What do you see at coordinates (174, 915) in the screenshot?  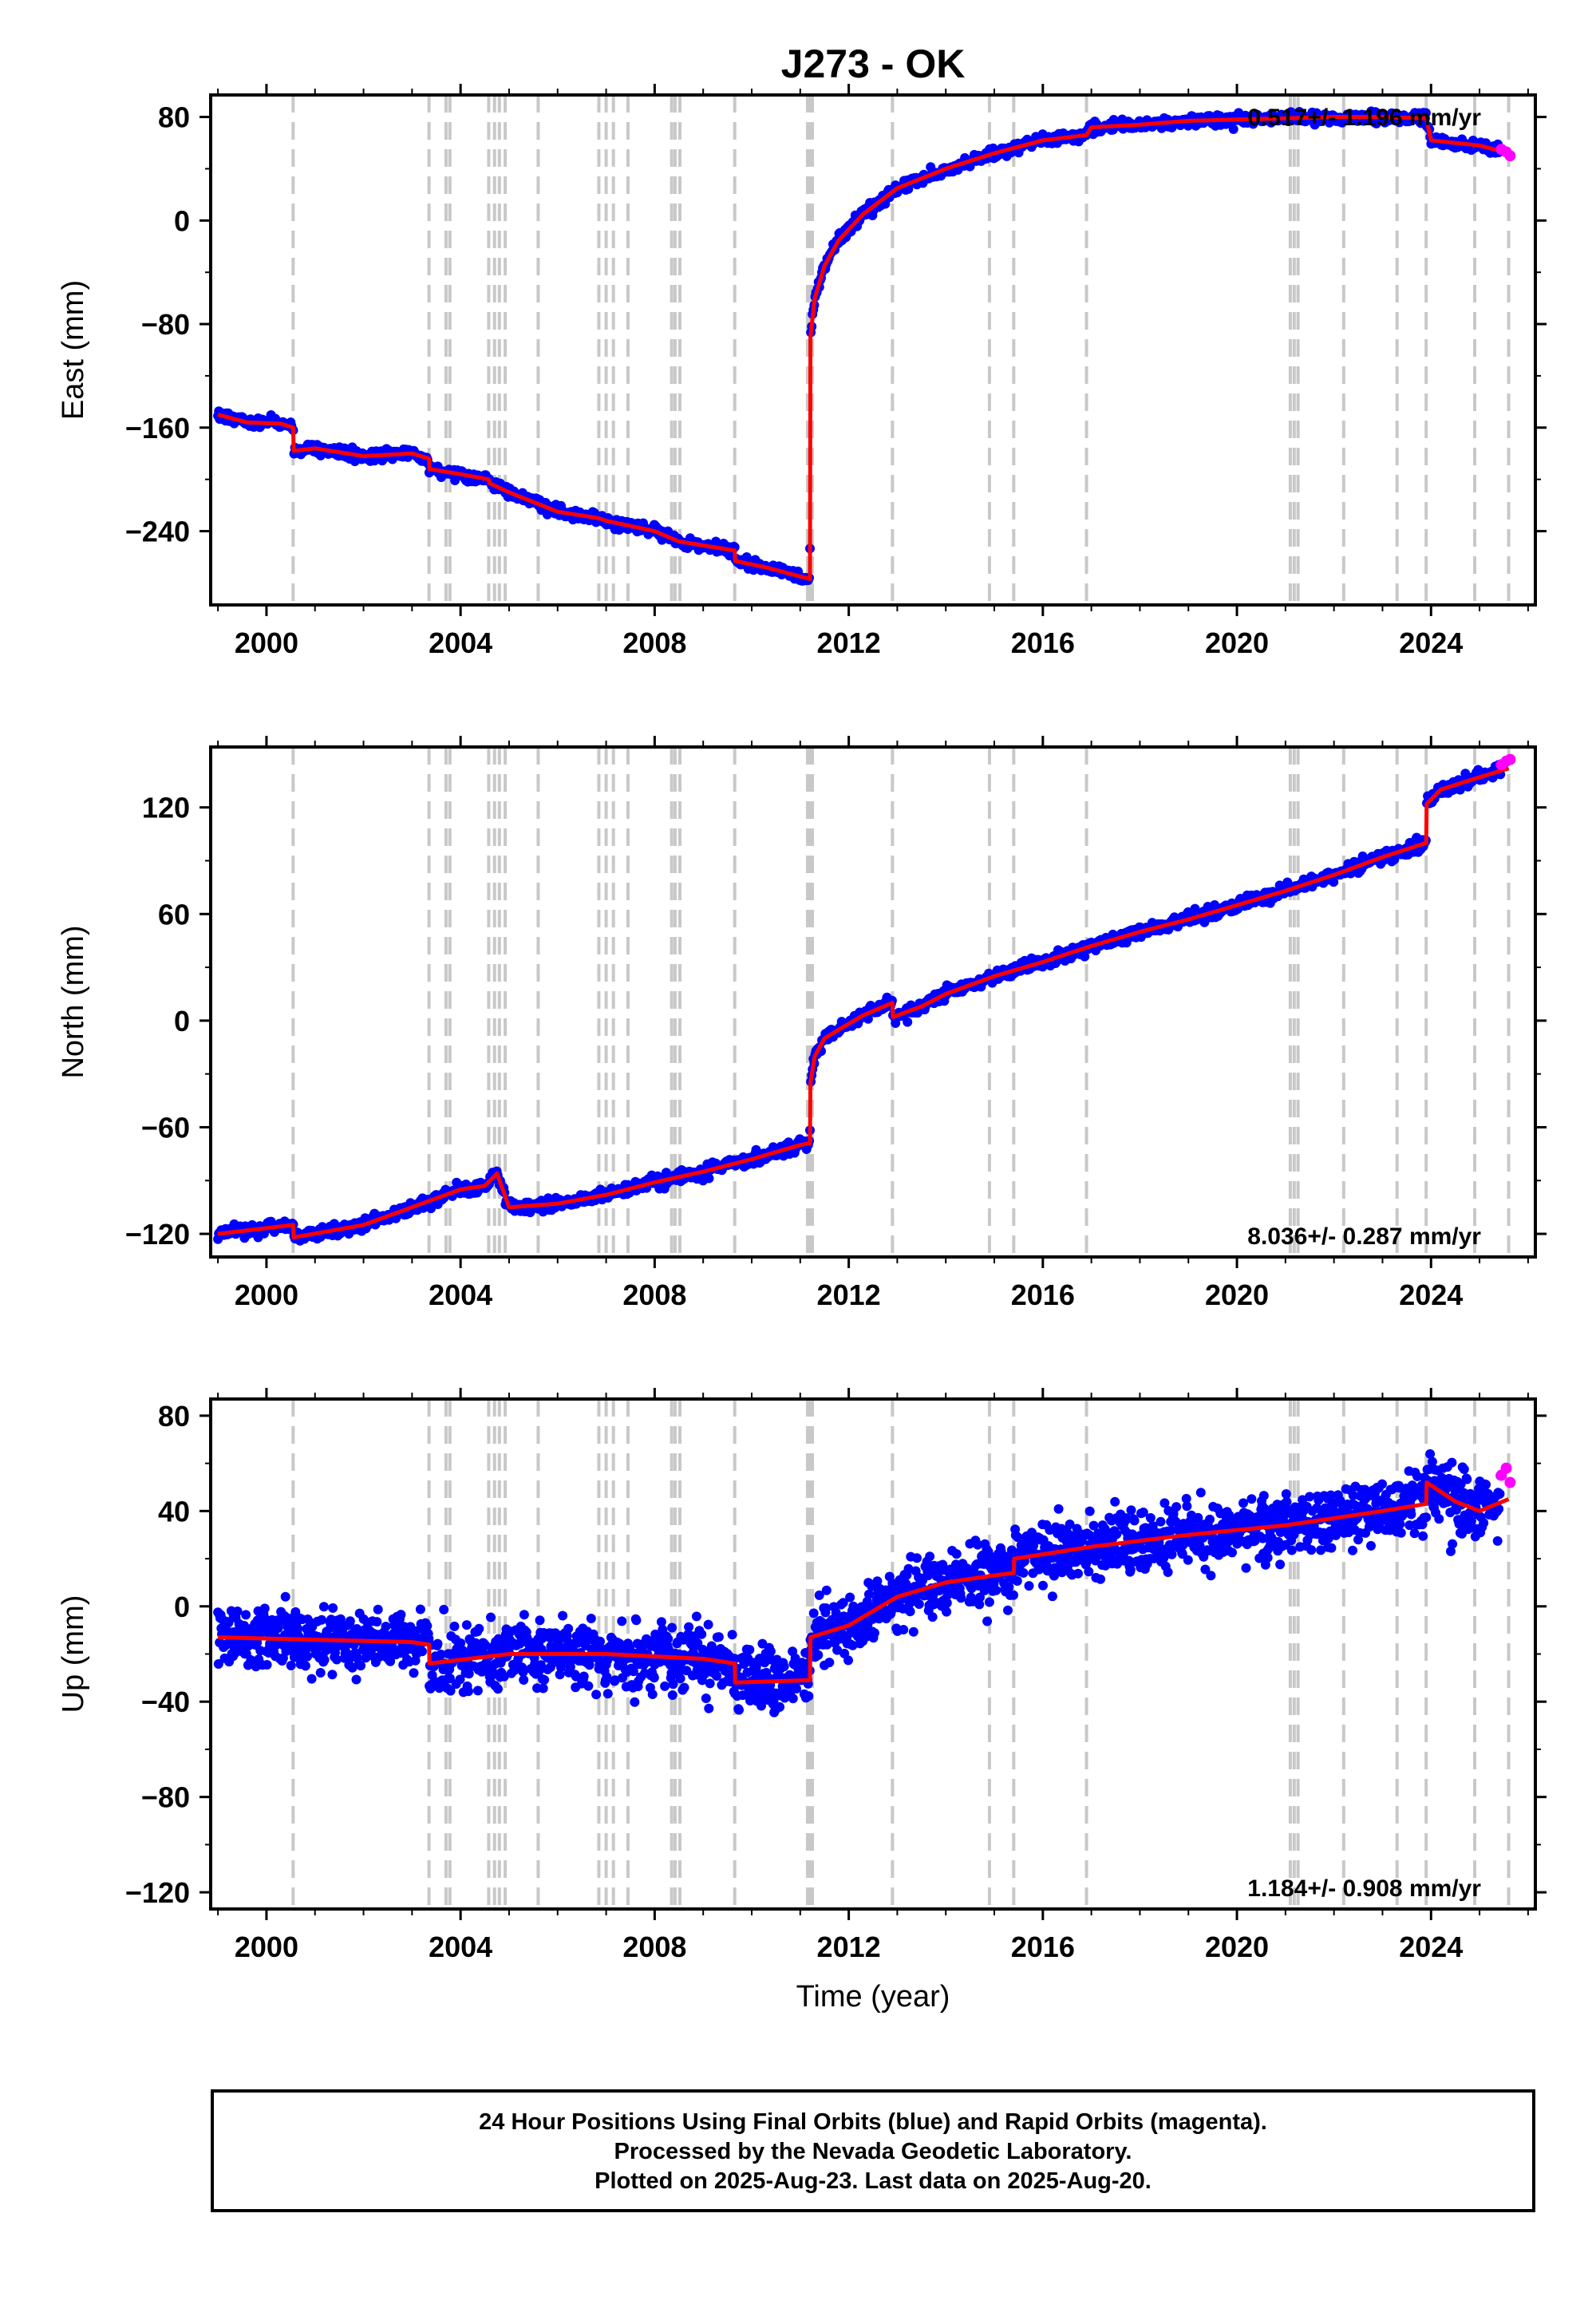 I see `y-tick-label: 60` at bounding box center [174, 915].